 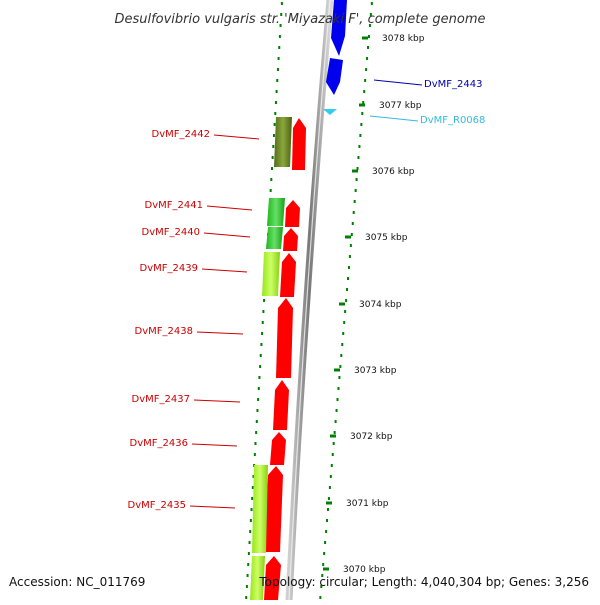 I want to click on ruler-tick-label: 3074 kbp, so click(x=380, y=305).